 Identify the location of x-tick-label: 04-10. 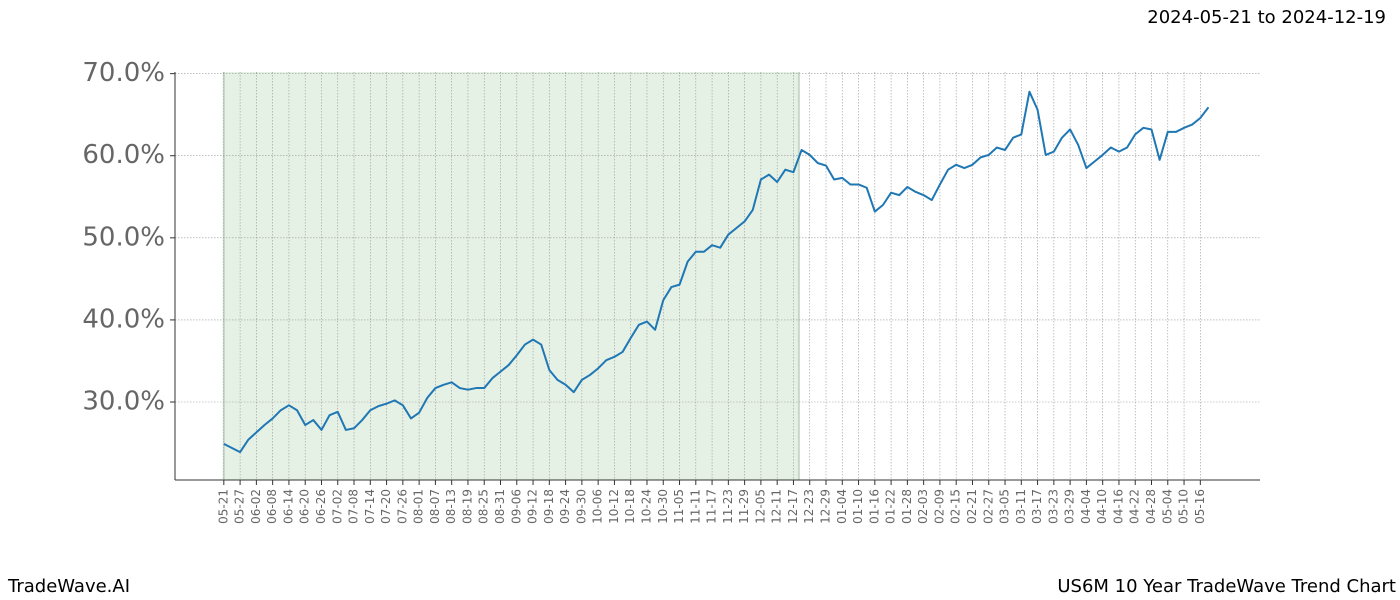
(1102, 506).